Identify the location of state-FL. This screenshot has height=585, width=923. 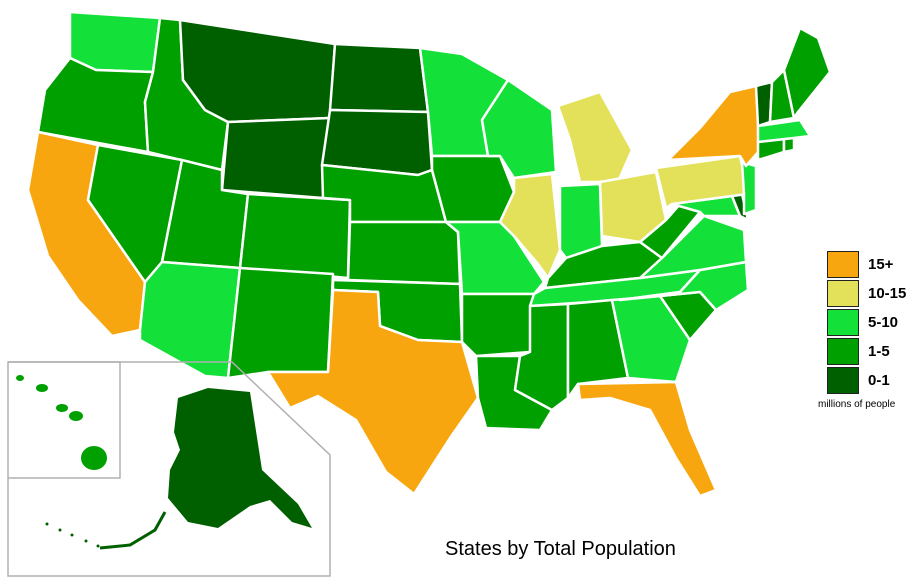
(647, 439).